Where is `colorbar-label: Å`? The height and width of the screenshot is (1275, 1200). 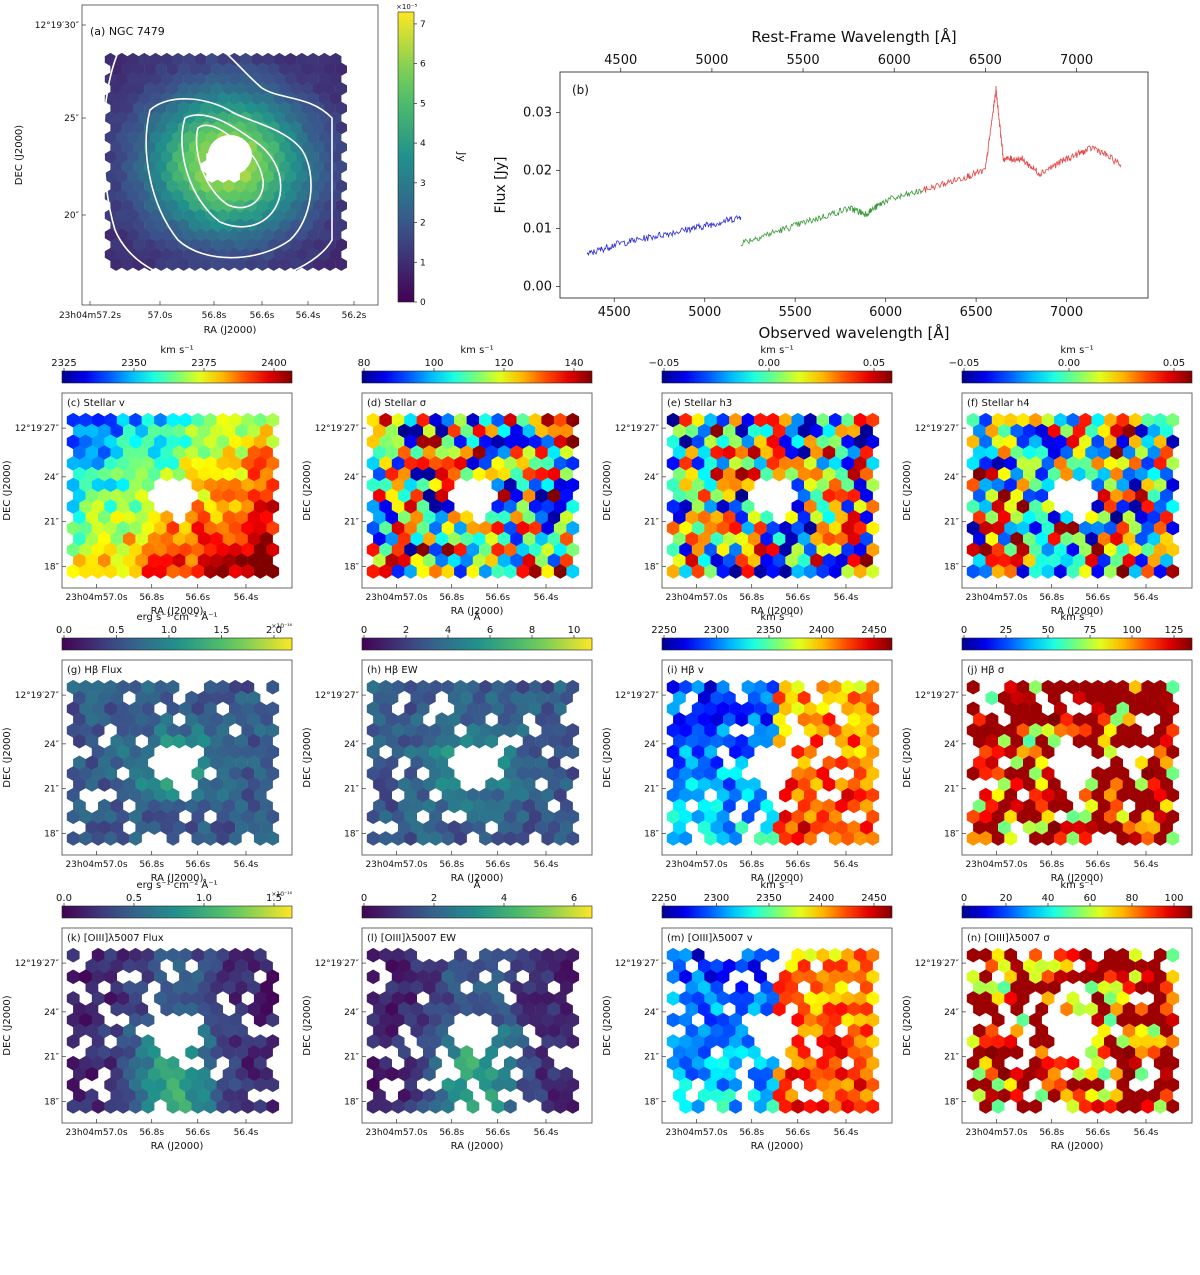 colorbar-label: Å is located at coordinates (477, 616).